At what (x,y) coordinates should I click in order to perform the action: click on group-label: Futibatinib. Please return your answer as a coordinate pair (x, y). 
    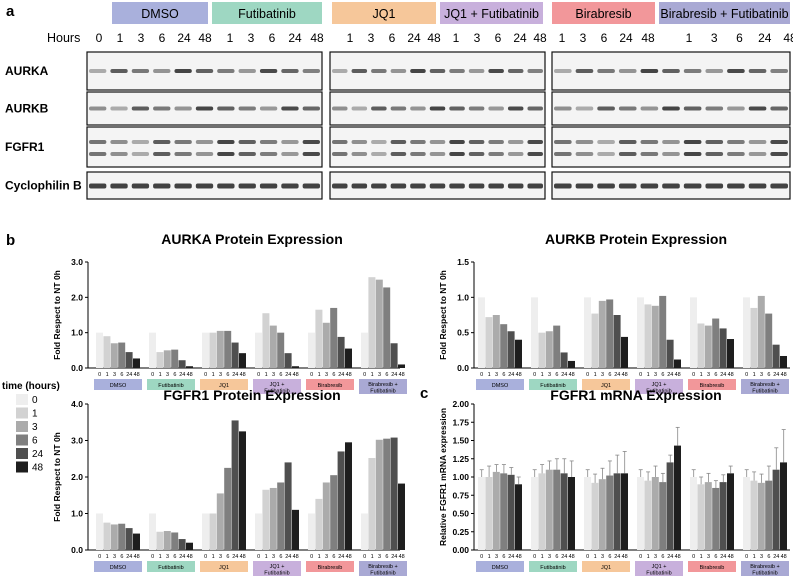
    Looking at the image, I should click on (170, 386).